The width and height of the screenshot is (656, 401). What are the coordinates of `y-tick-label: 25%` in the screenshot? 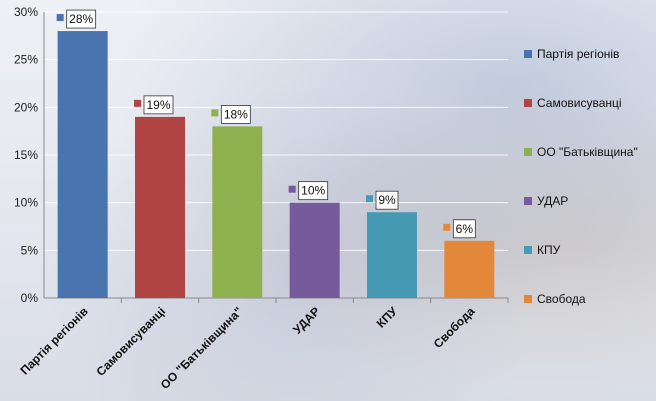 It's located at (26, 60).